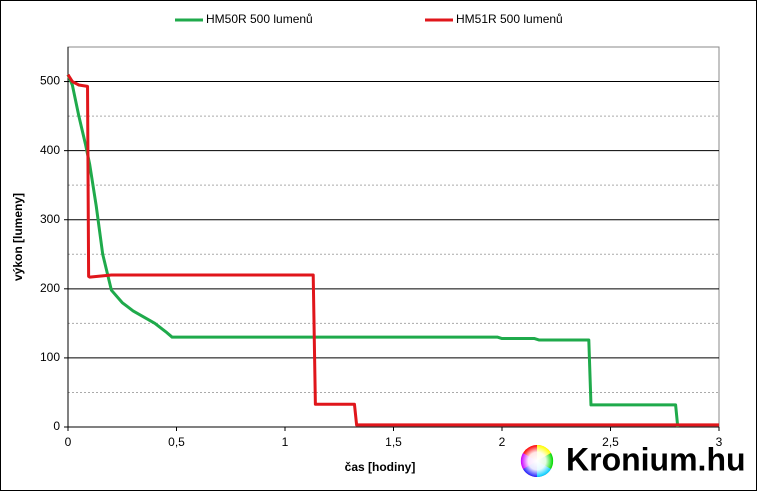 The width and height of the screenshot is (757, 496). What do you see at coordinates (656, 459) in the screenshot?
I see `watermark: Kronium.hu` at bounding box center [656, 459].